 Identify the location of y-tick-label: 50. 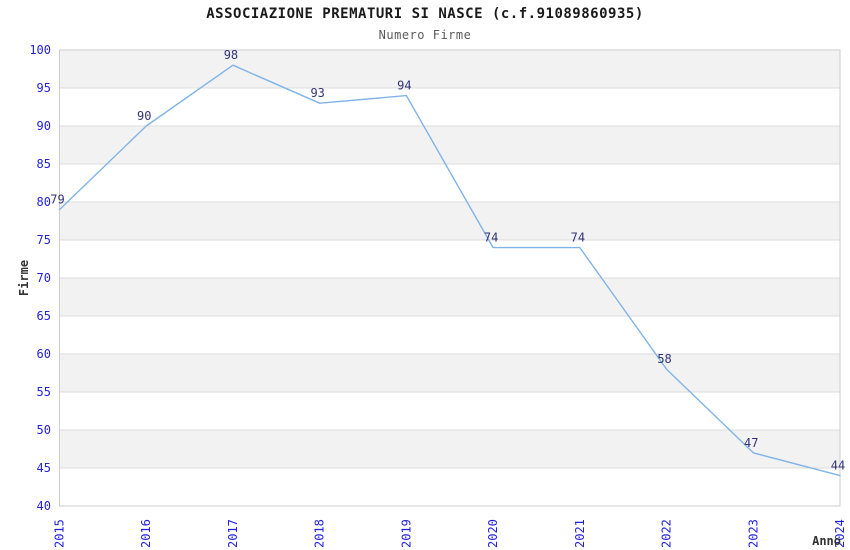
(44, 430).